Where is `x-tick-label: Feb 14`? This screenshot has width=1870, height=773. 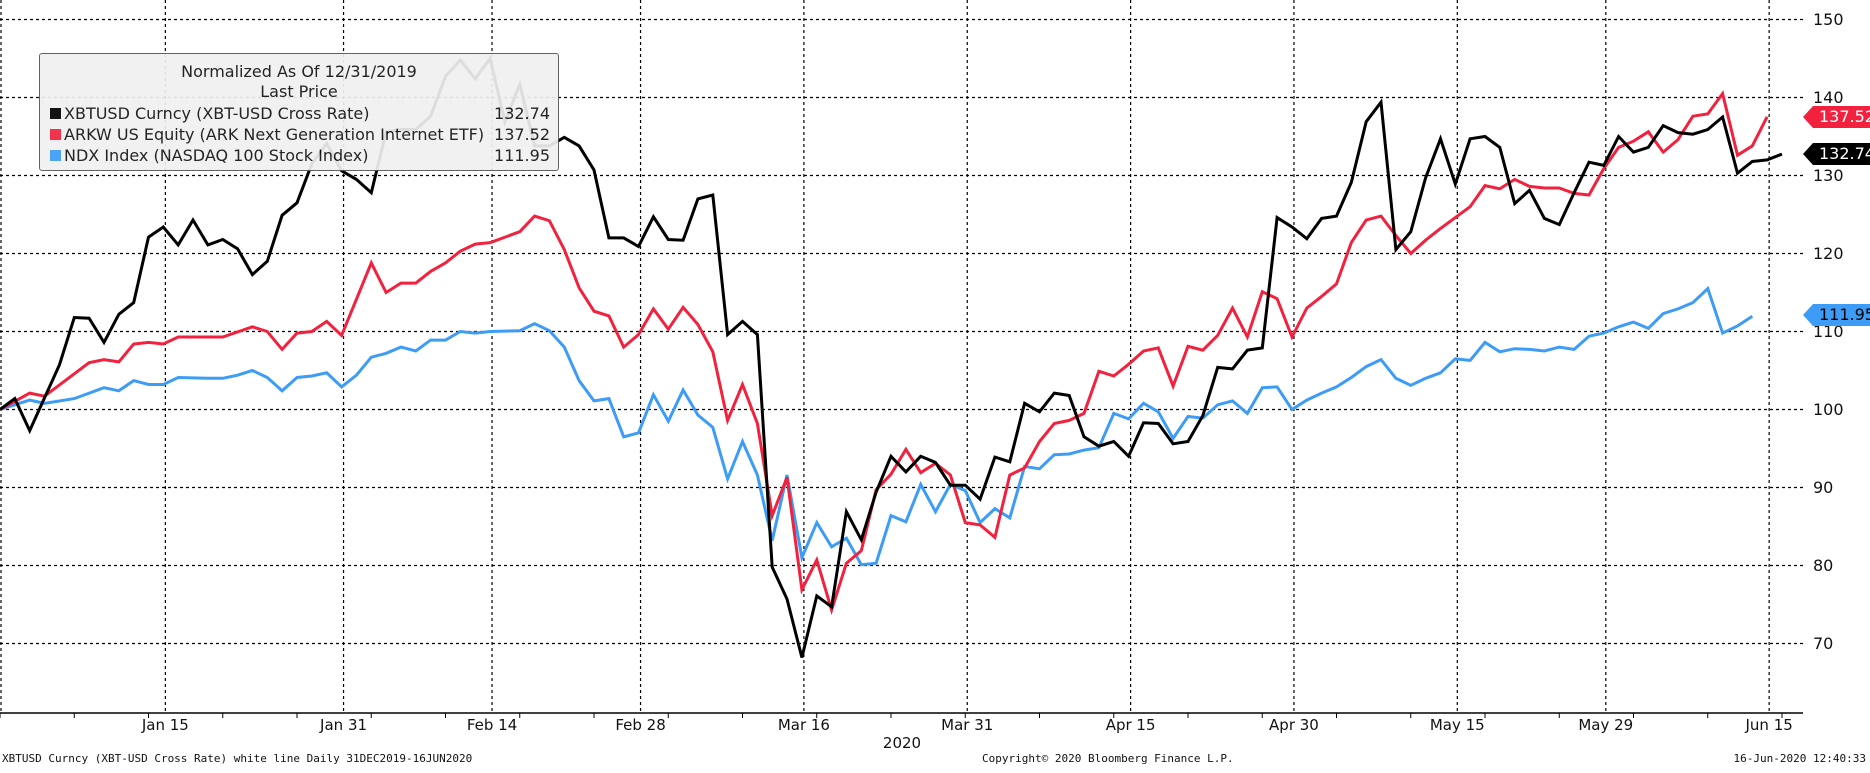
x-tick-label: Feb 14 is located at coordinates (492, 725).